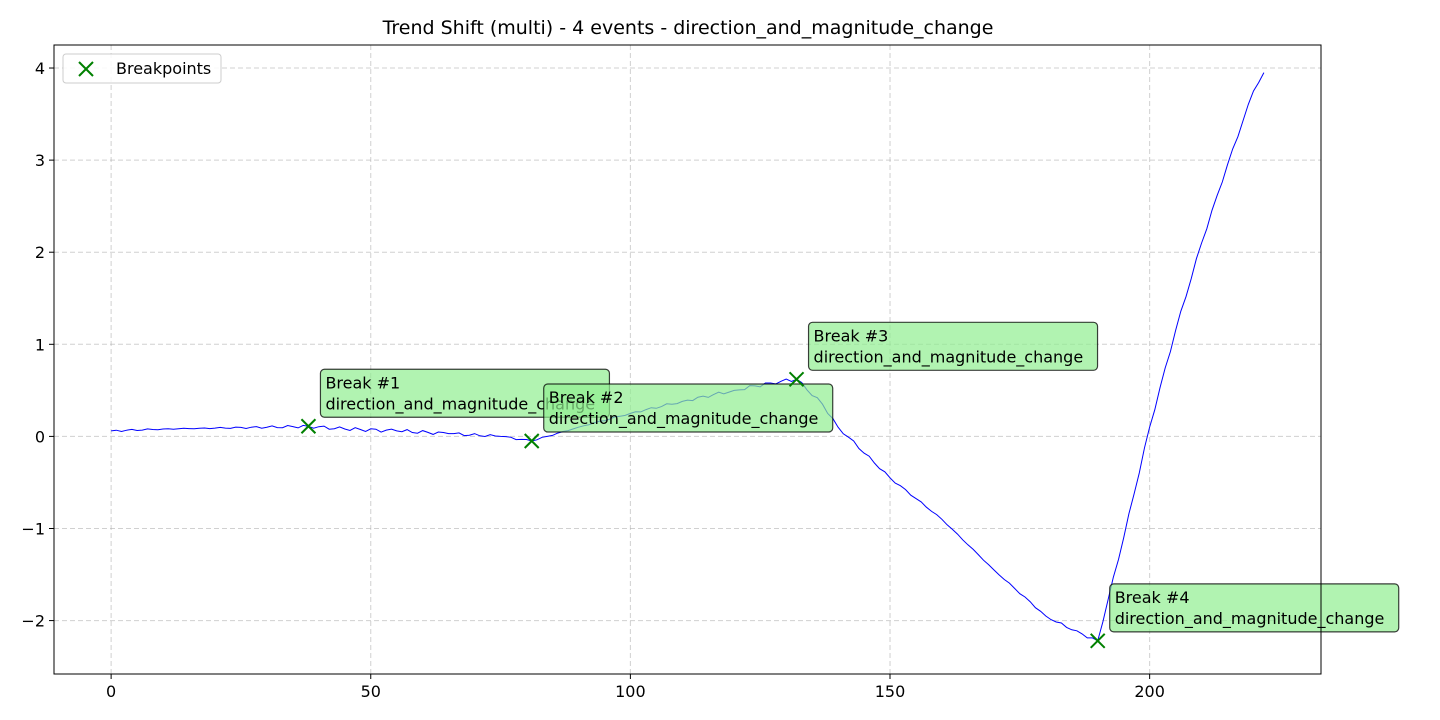  I want to click on y-tick-label: 1, so click(40, 344).